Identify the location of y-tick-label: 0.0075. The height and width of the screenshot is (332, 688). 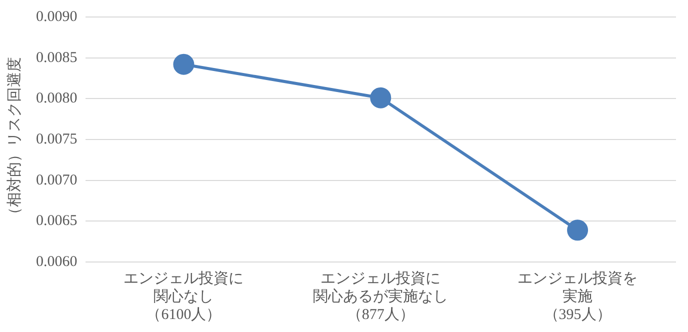
(57, 139).